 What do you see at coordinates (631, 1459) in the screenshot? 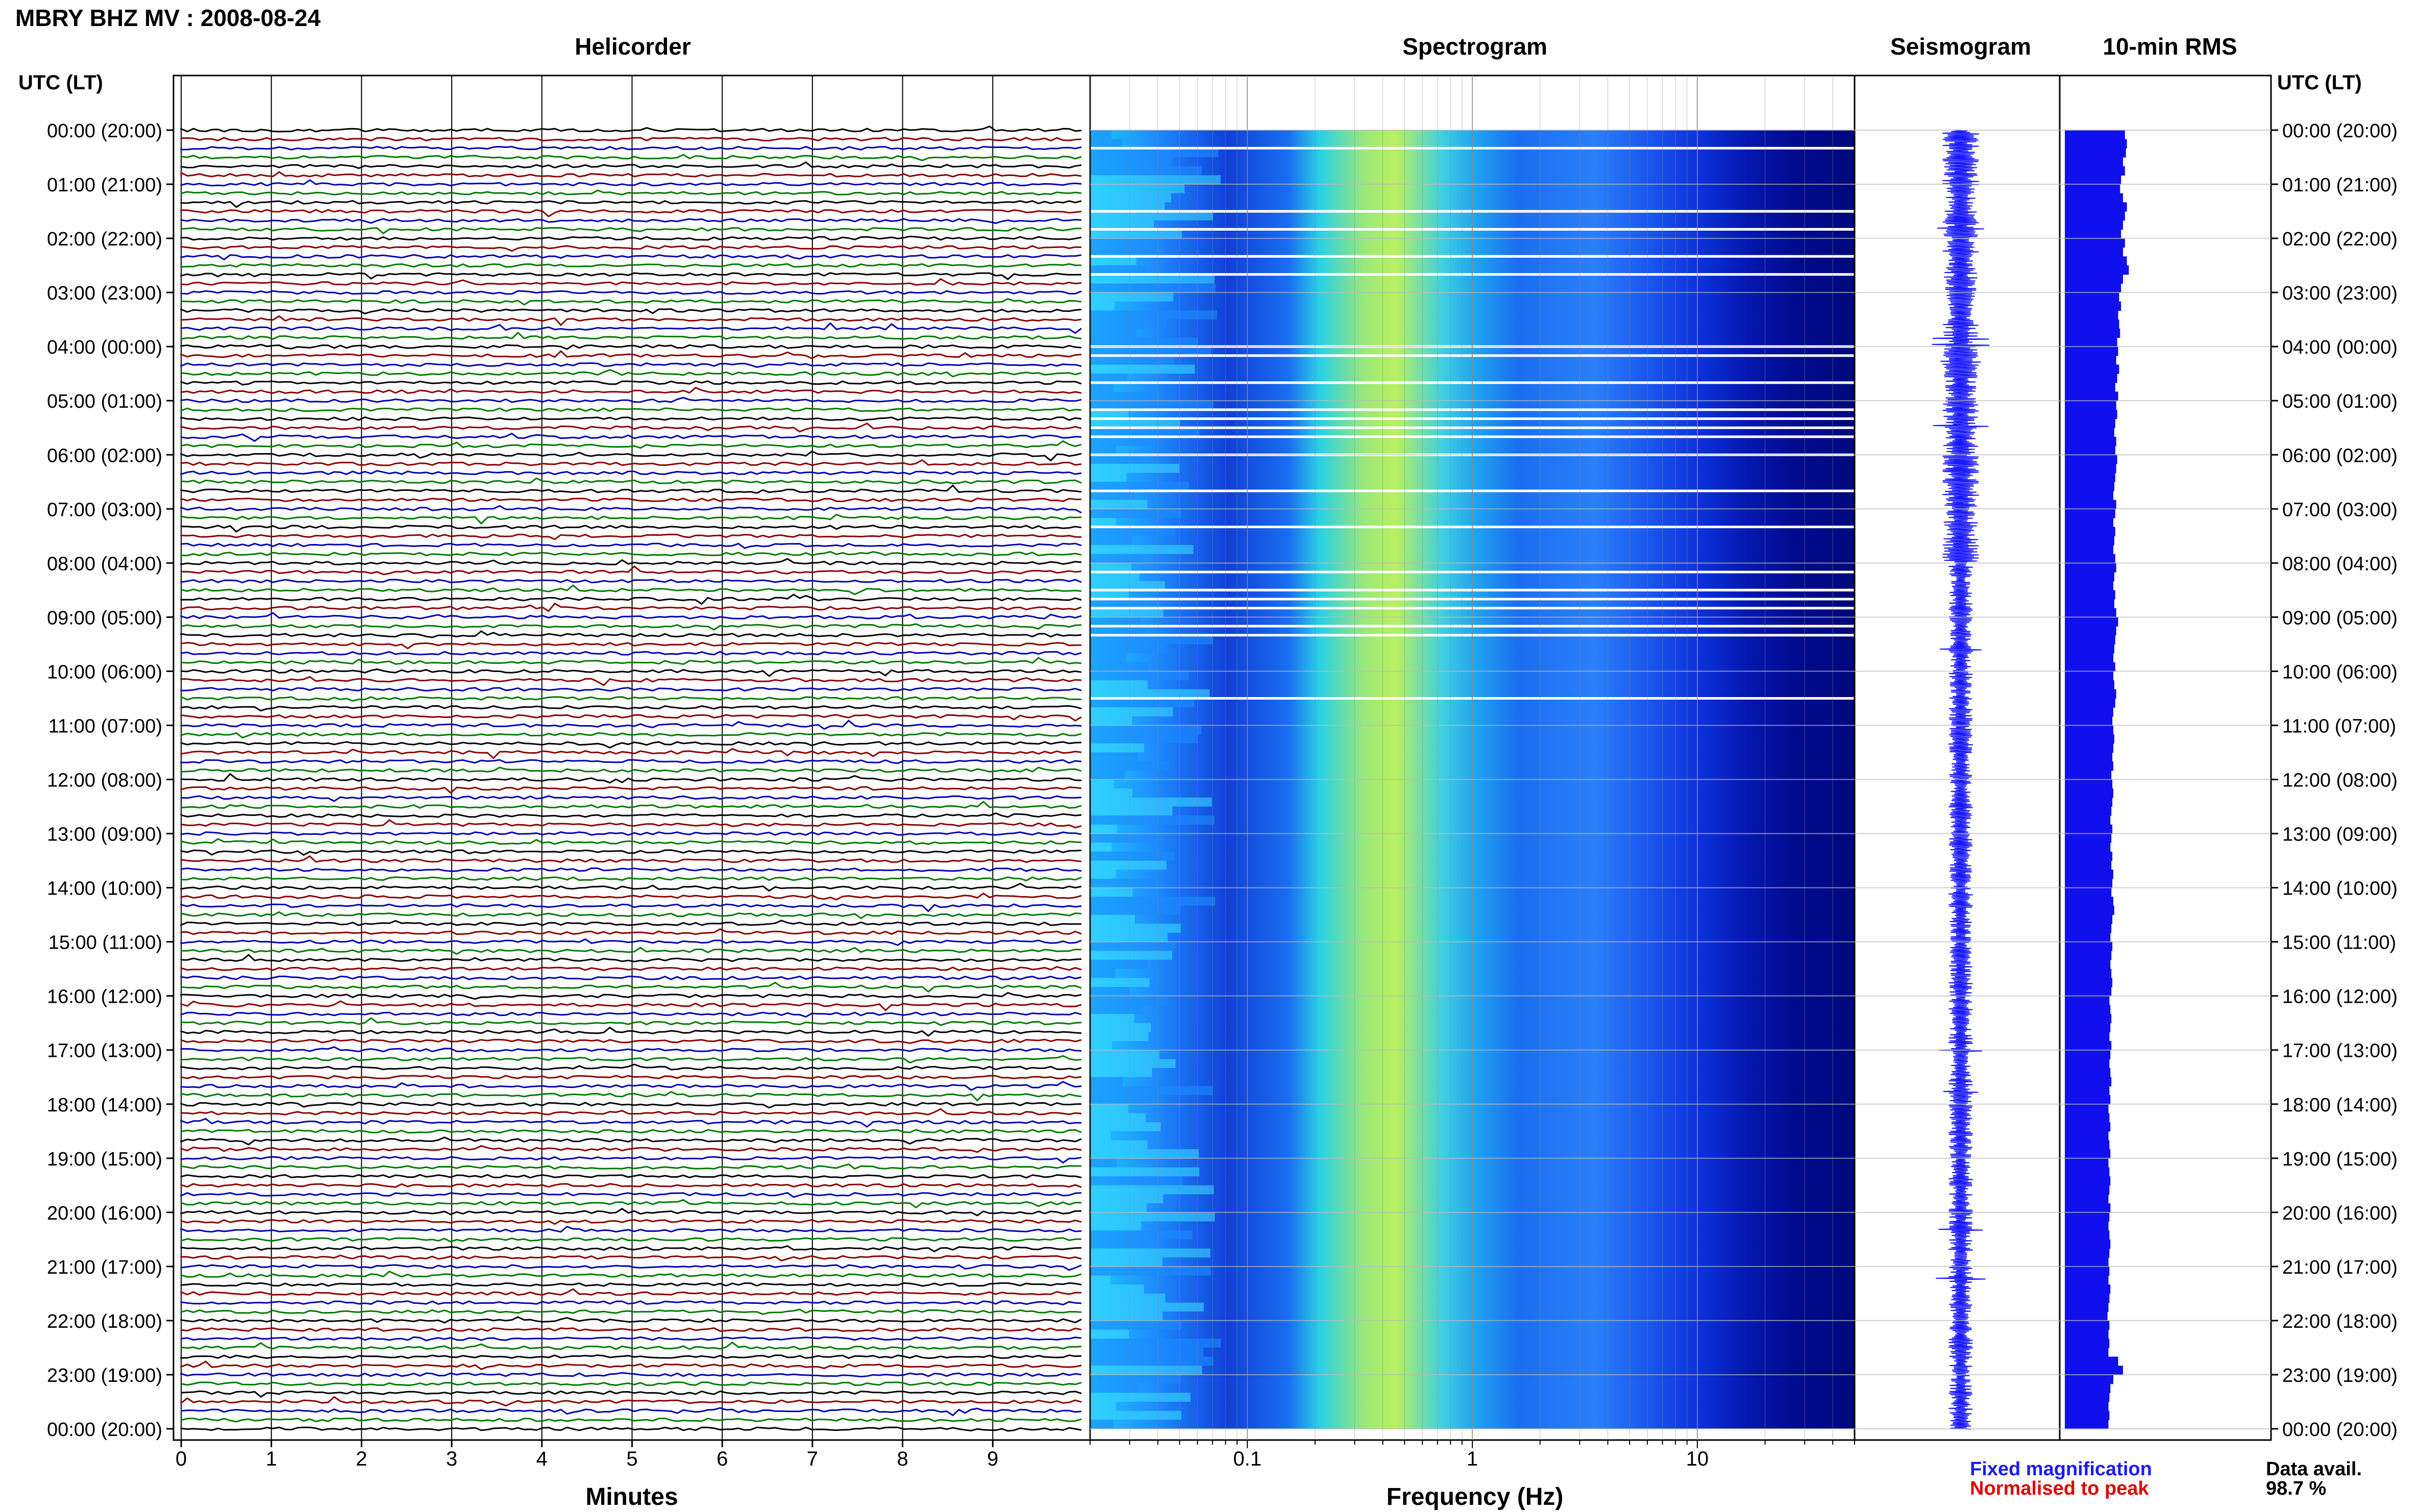
I see `helicorder-x-tick-label: 5` at bounding box center [631, 1459].